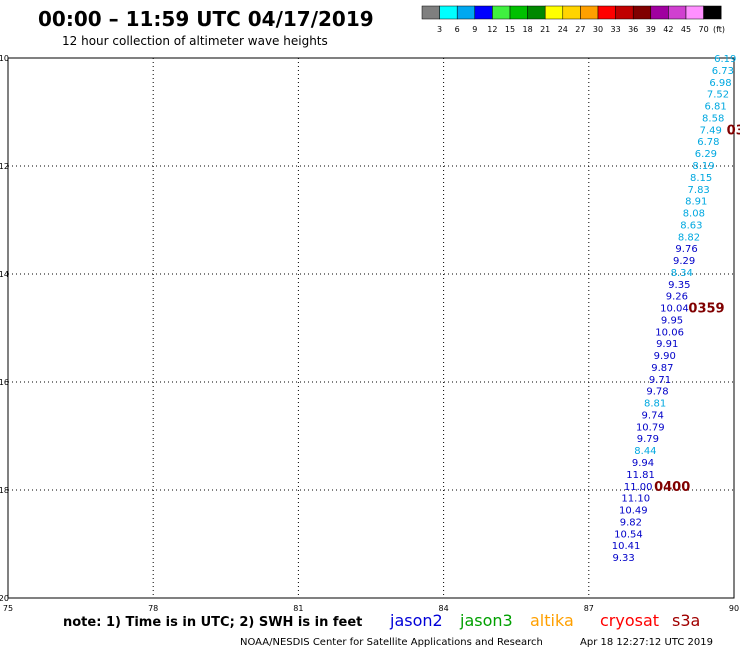 The width and height of the screenshot is (740, 650). I want to click on wave-height-label: 8.63, so click(691, 225).